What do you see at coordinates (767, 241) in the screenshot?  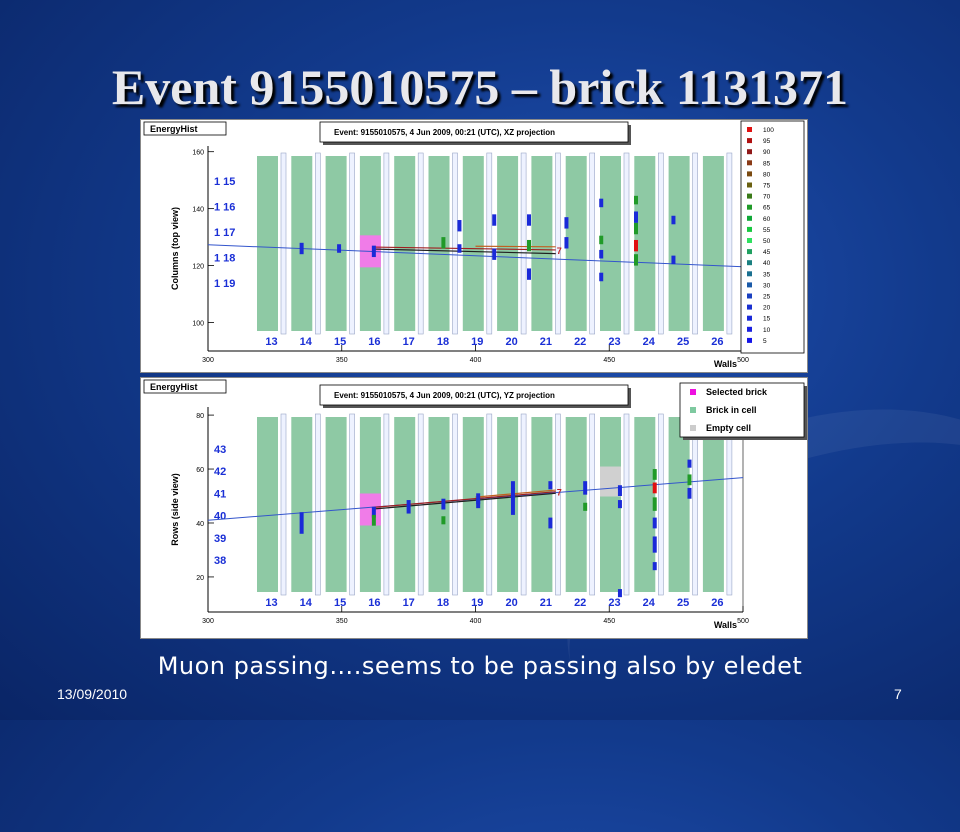 I see `legend-label: 50` at bounding box center [767, 241].